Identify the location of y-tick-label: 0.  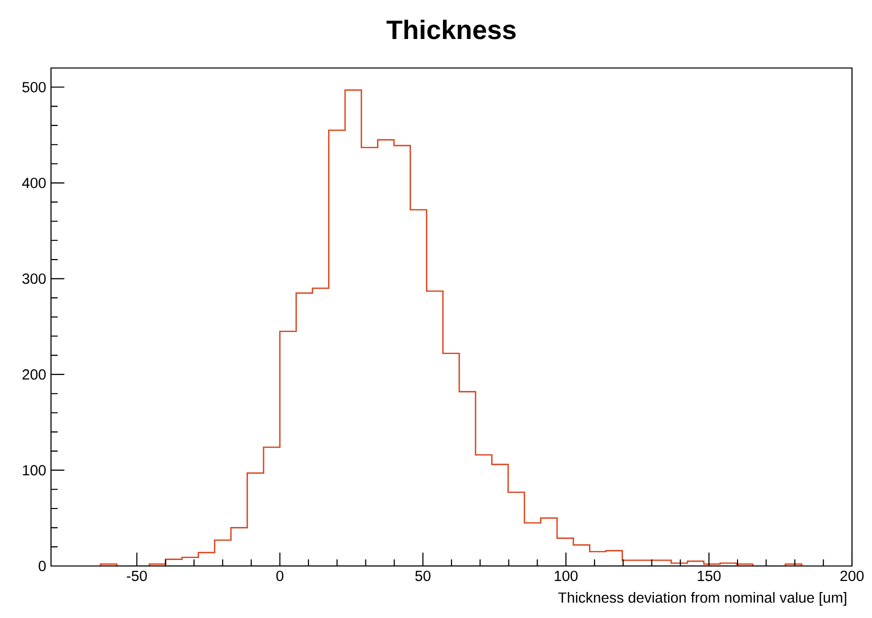
(42, 566).